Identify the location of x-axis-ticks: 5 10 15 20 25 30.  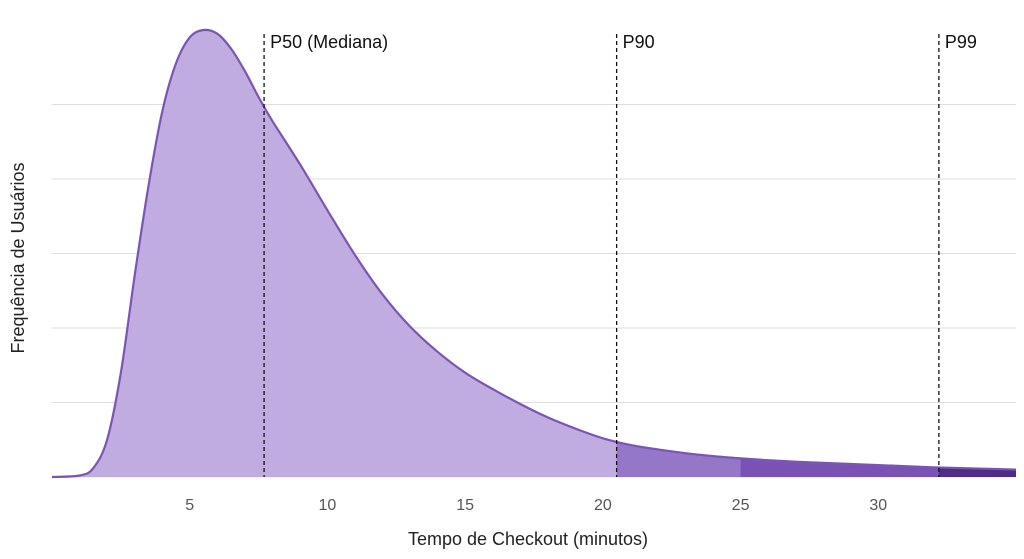
(536, 505).